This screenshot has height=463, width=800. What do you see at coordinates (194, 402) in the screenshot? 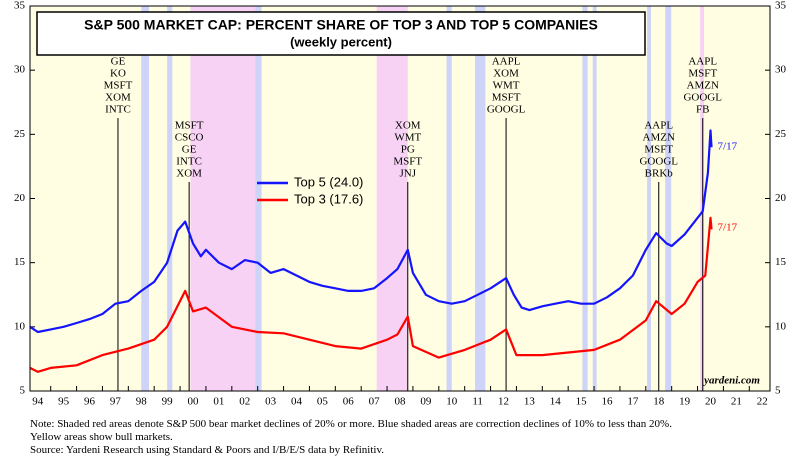
I see `x-tick-label: 00` at bounding box center [194, 402].